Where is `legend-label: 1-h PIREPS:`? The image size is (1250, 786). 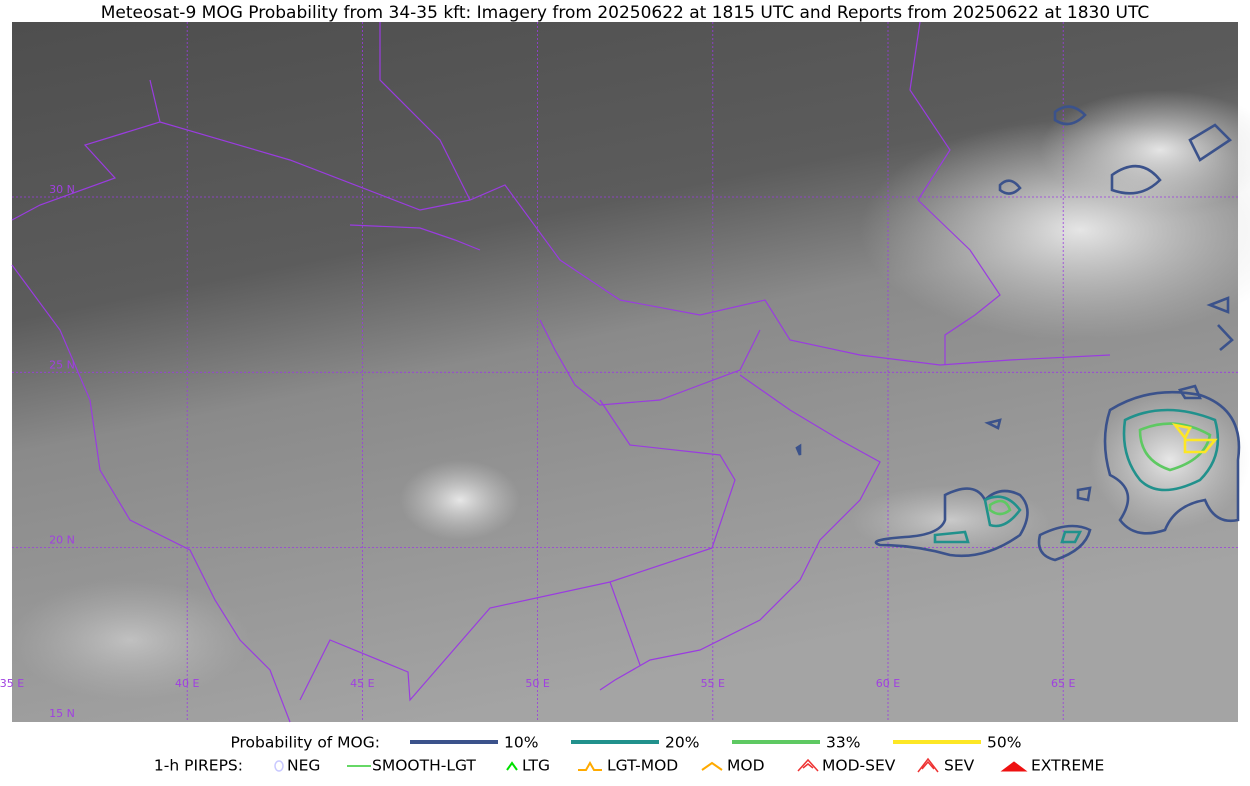
legend-label: 1-h PIREPS: is located at coordinates (198, 766).